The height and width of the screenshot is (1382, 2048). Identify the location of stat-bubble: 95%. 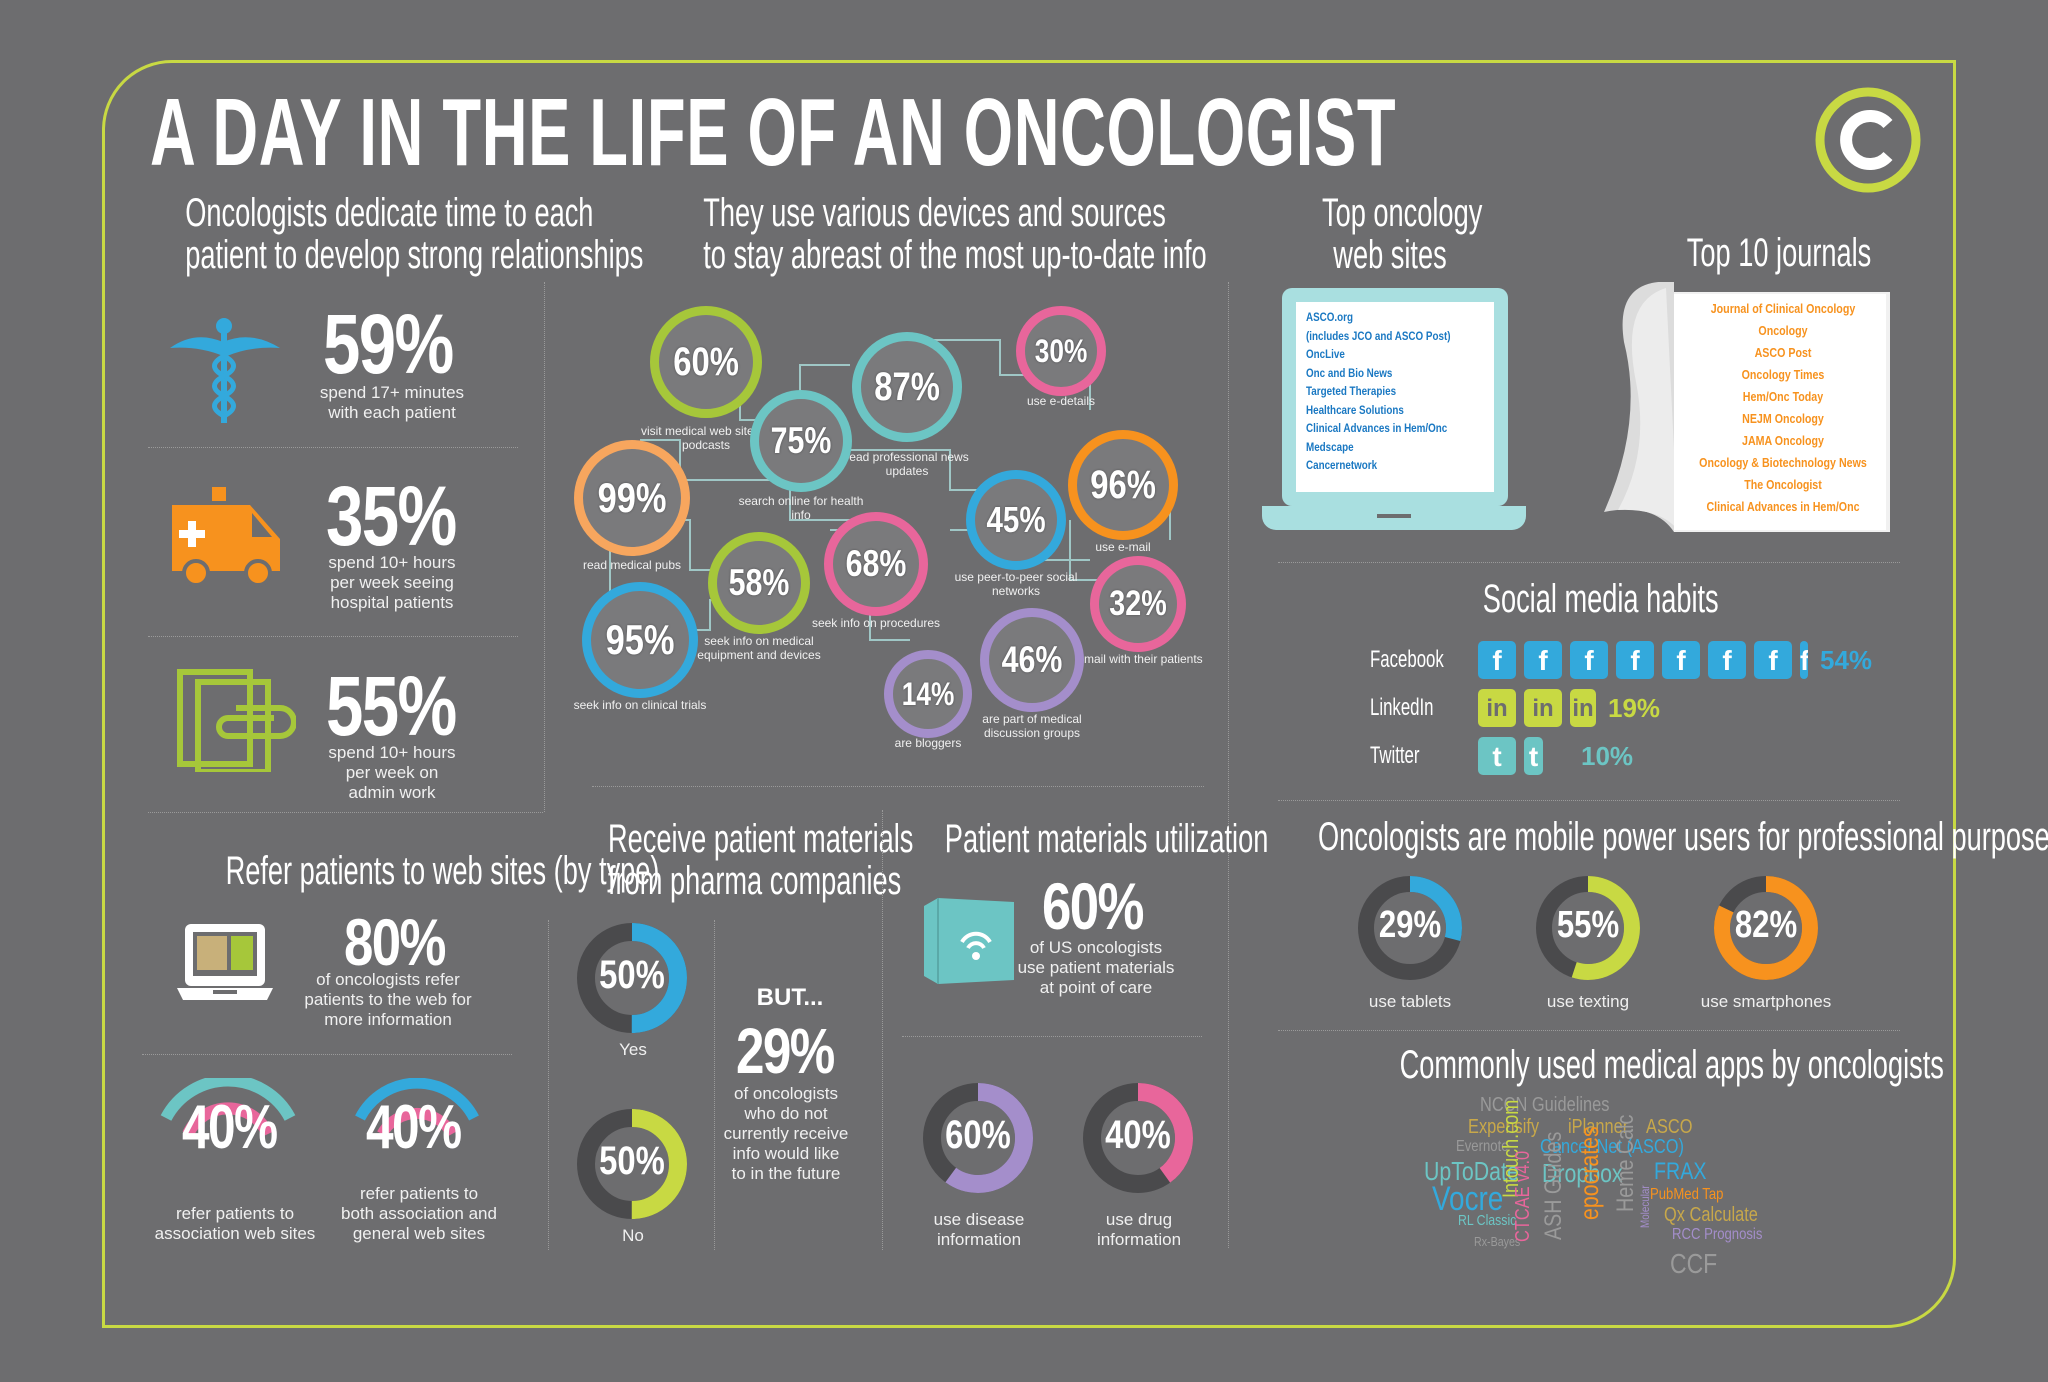
(640, 640).